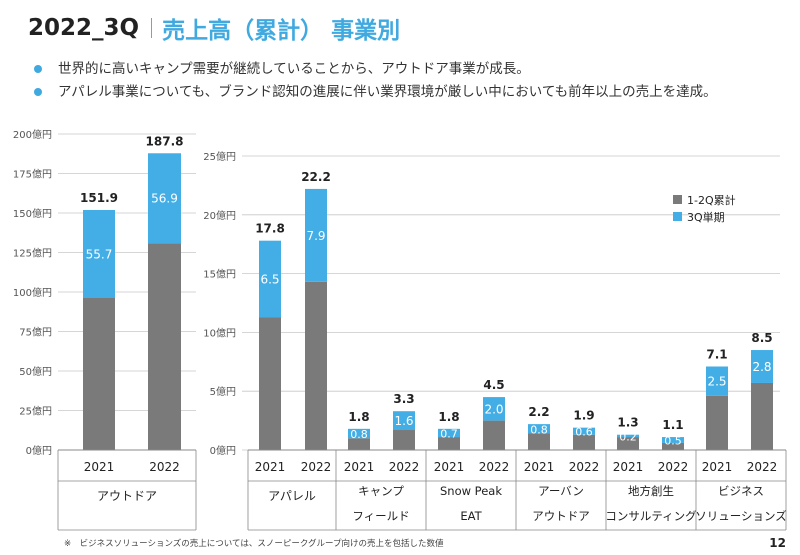  Describe the element at coordinates (32, 213) in the screenshot. I see `y-tick-label: 150億円` at that location.